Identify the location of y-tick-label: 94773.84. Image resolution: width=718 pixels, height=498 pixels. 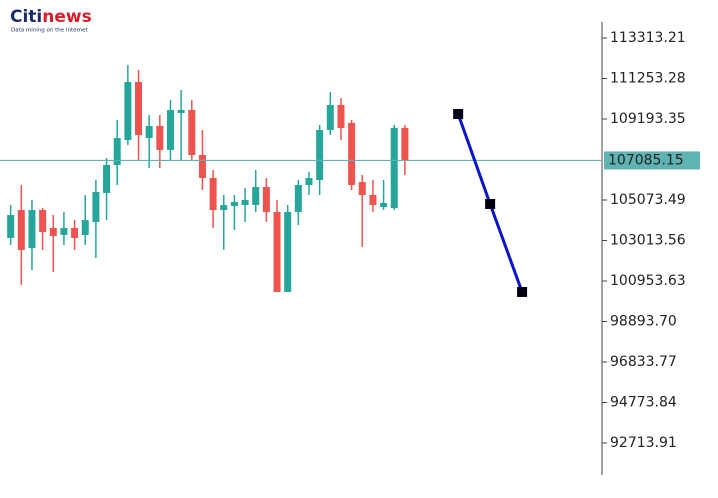
(643, 402).